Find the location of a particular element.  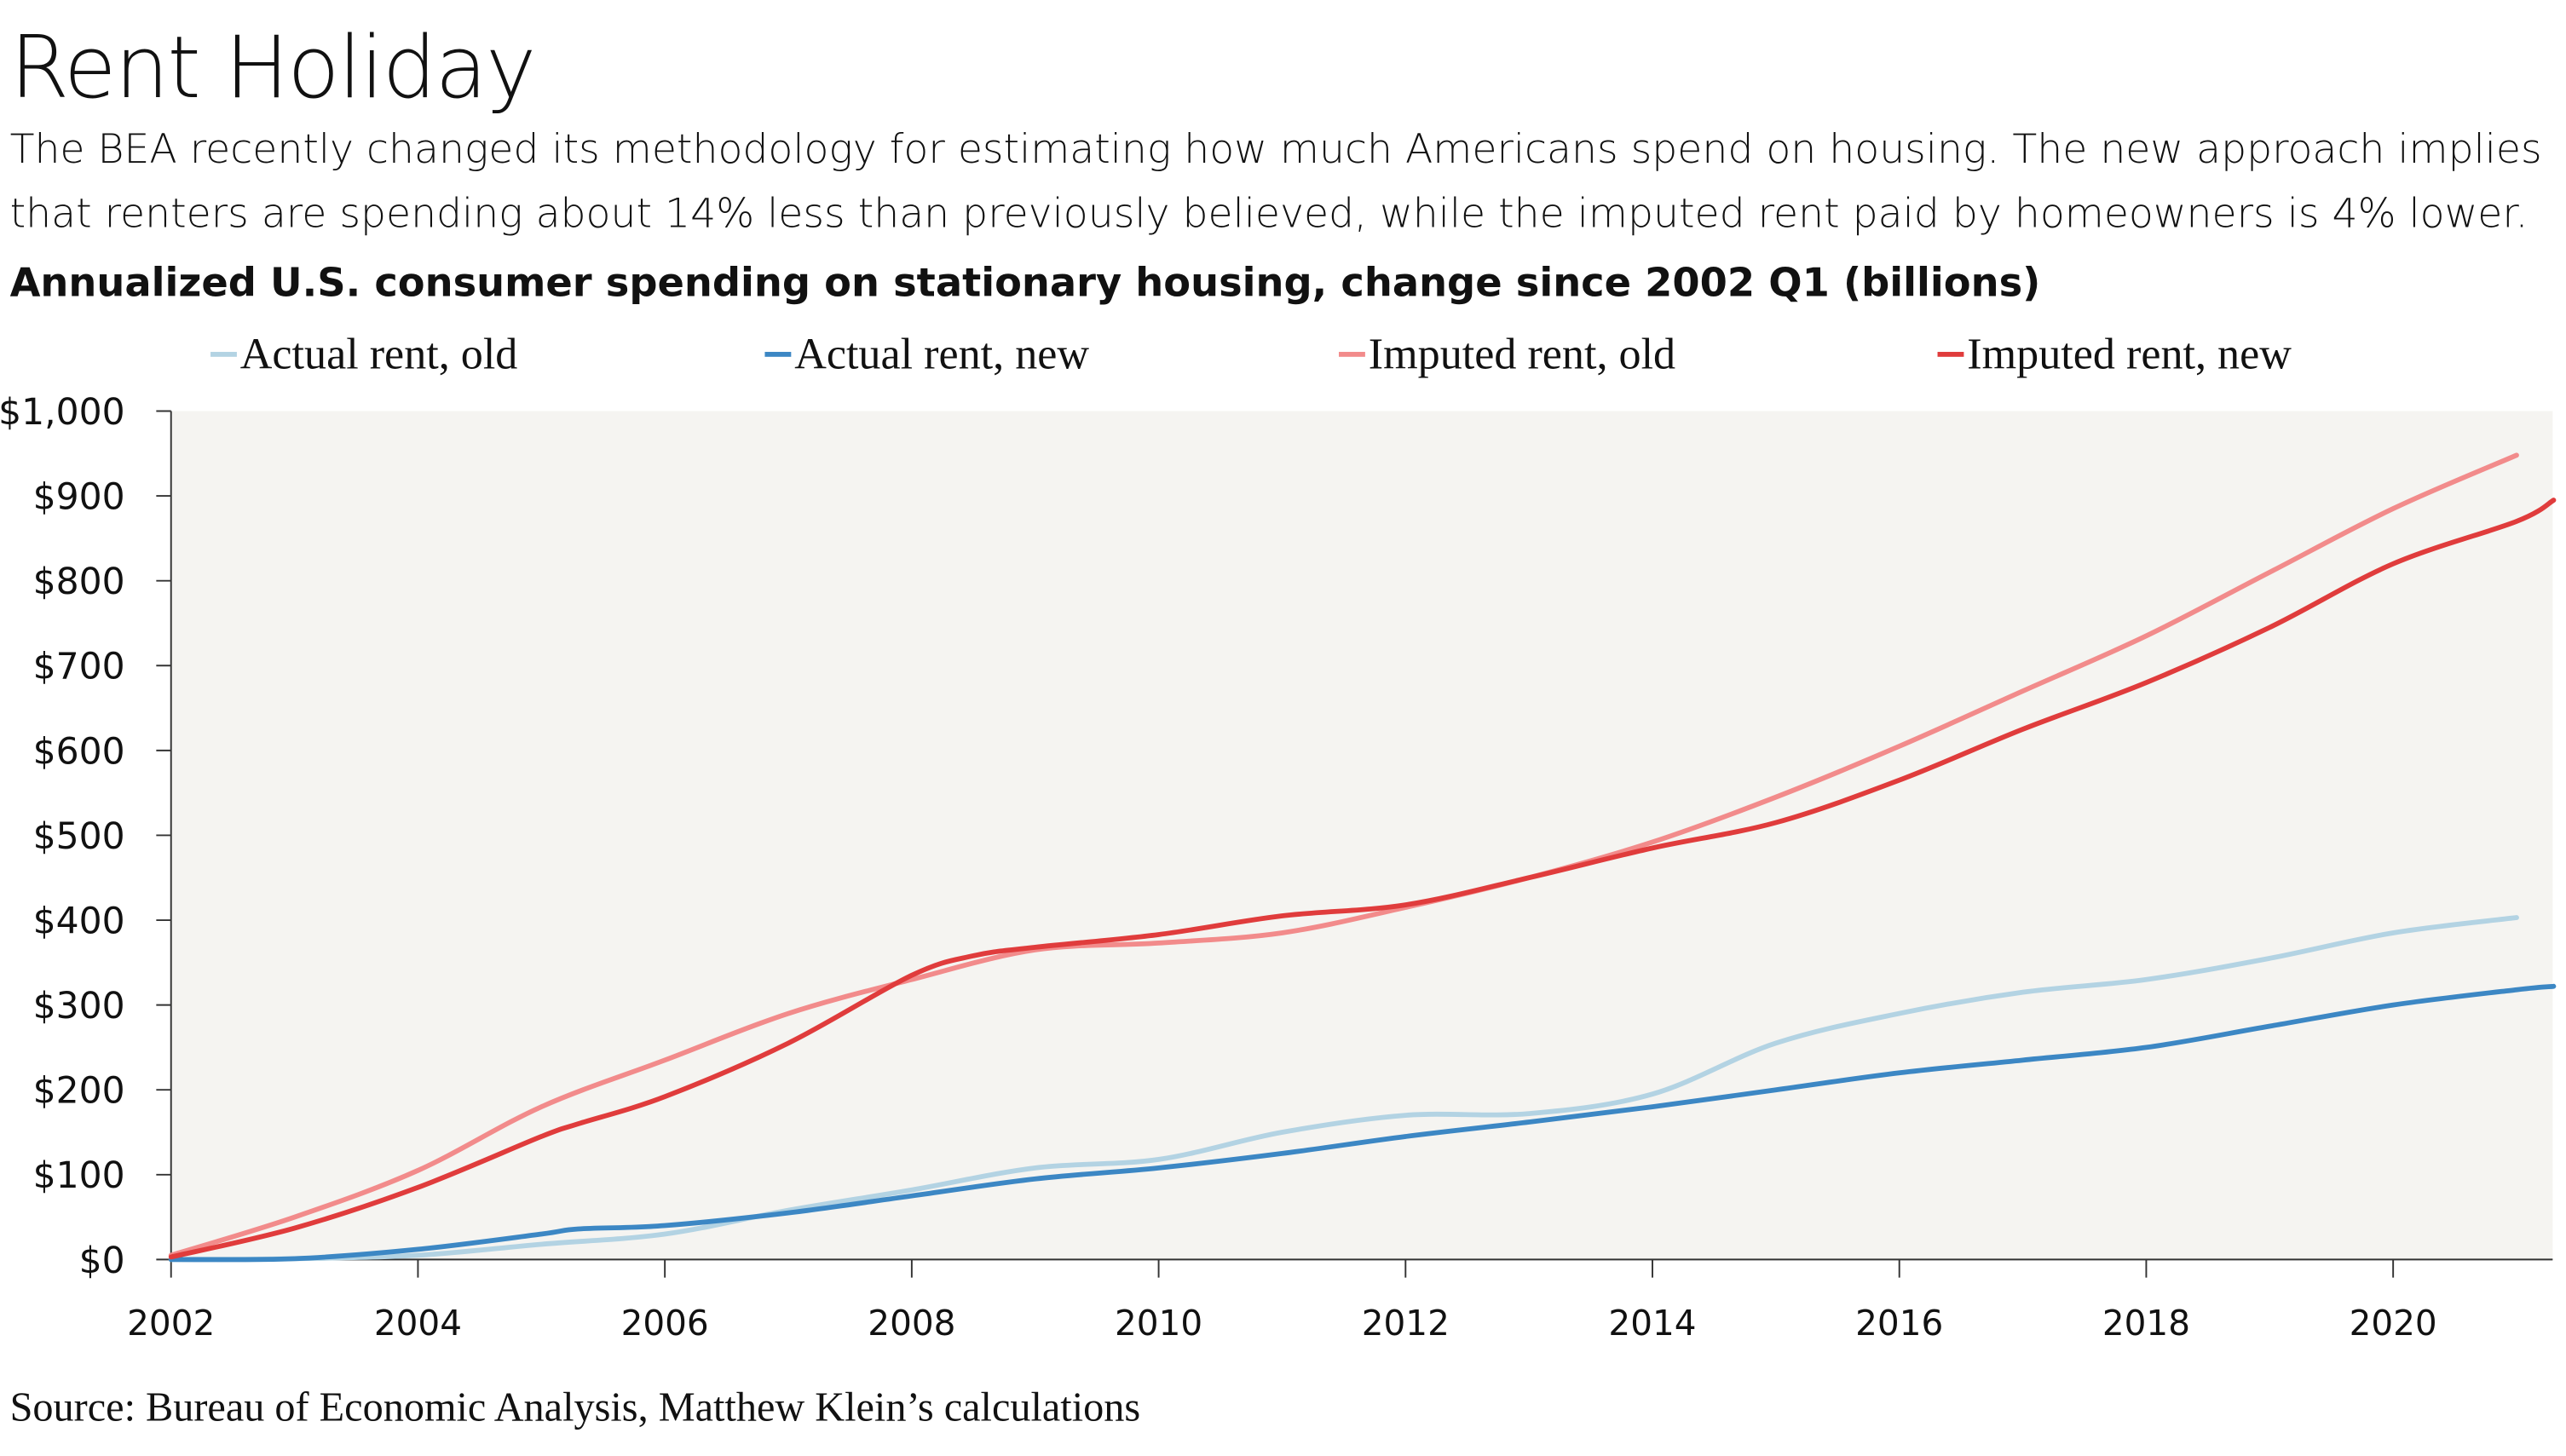

legend-label: Actual rent, old is located at coordinates (379, 353).